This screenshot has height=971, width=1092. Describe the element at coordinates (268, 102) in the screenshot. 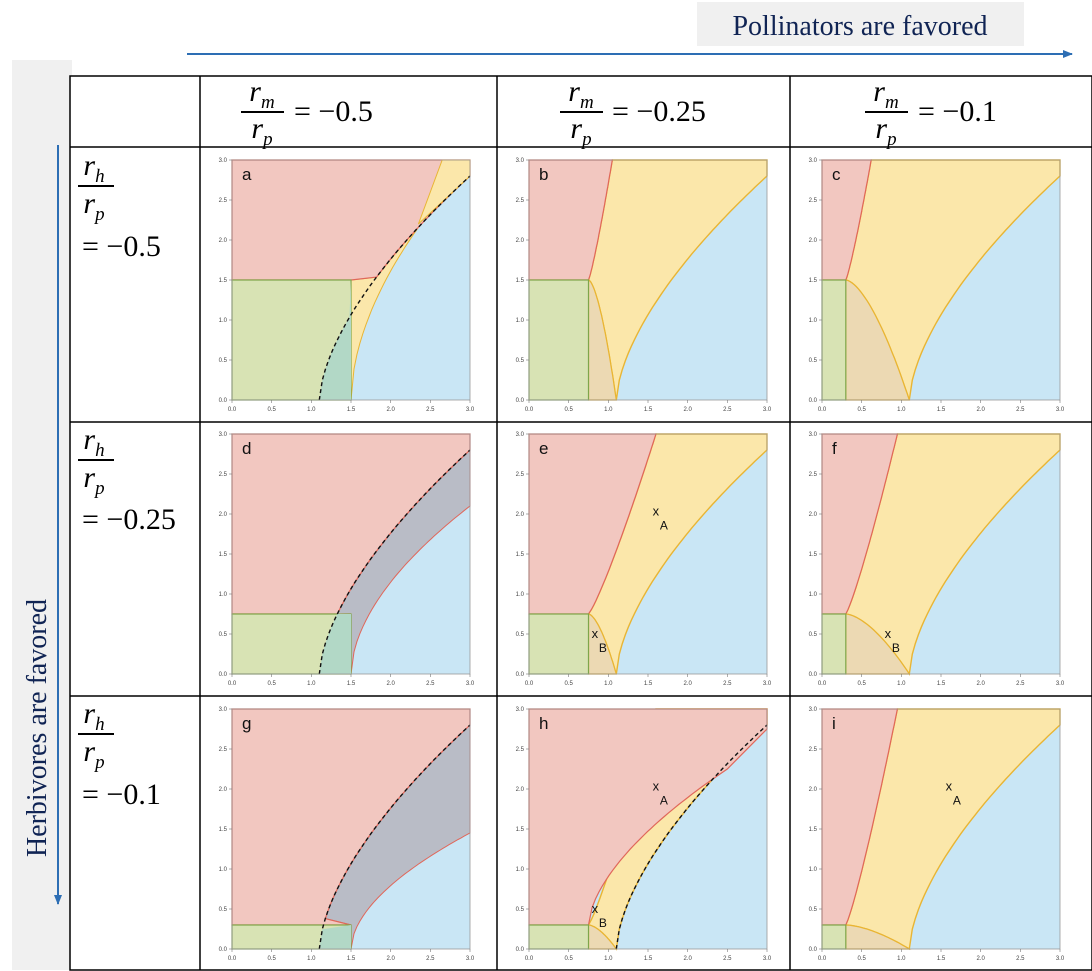

I see `column-header-1-numerator-sub: m` at that location.